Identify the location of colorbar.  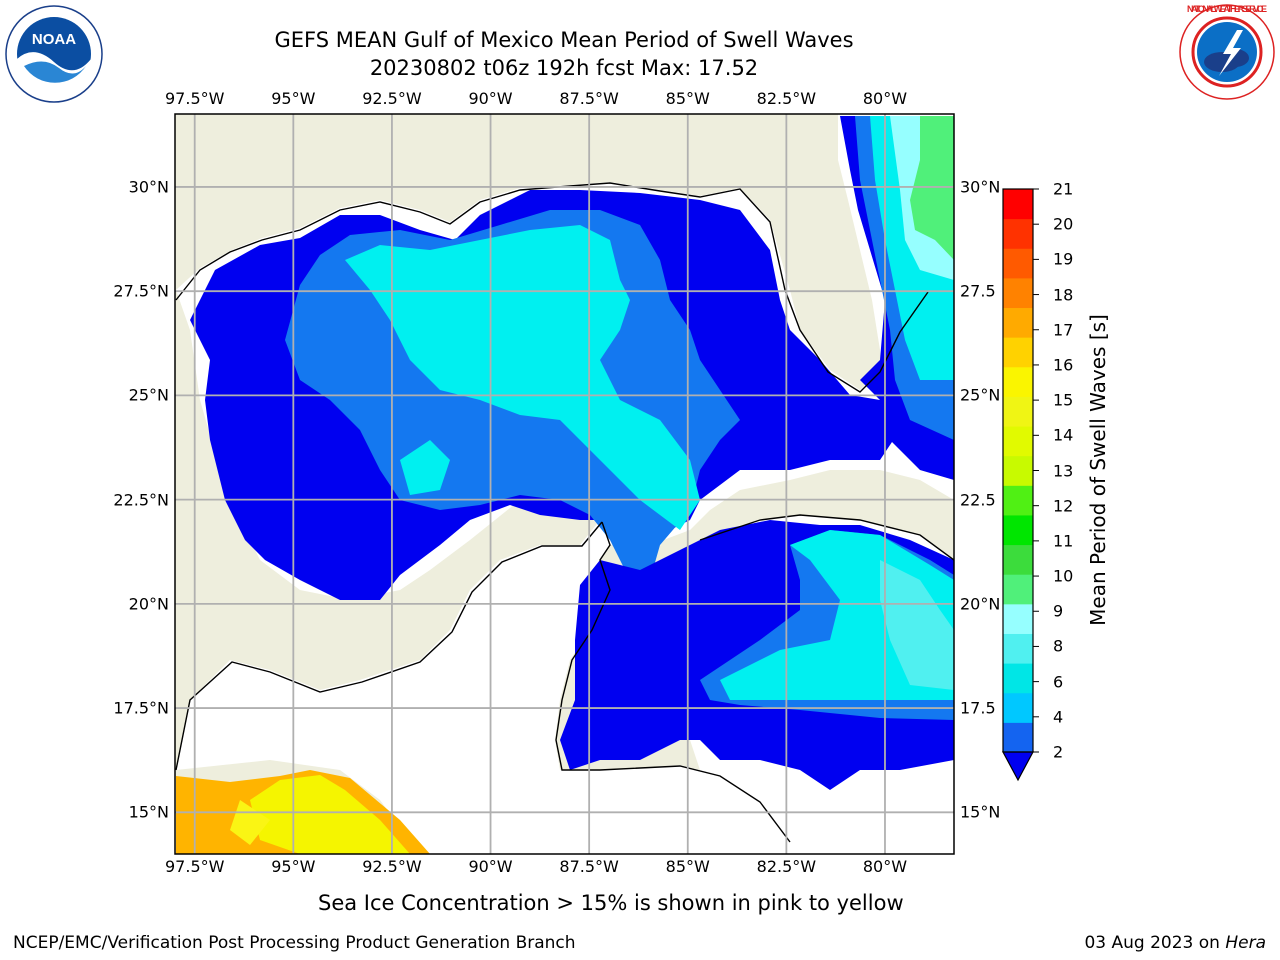
(1020, 485).